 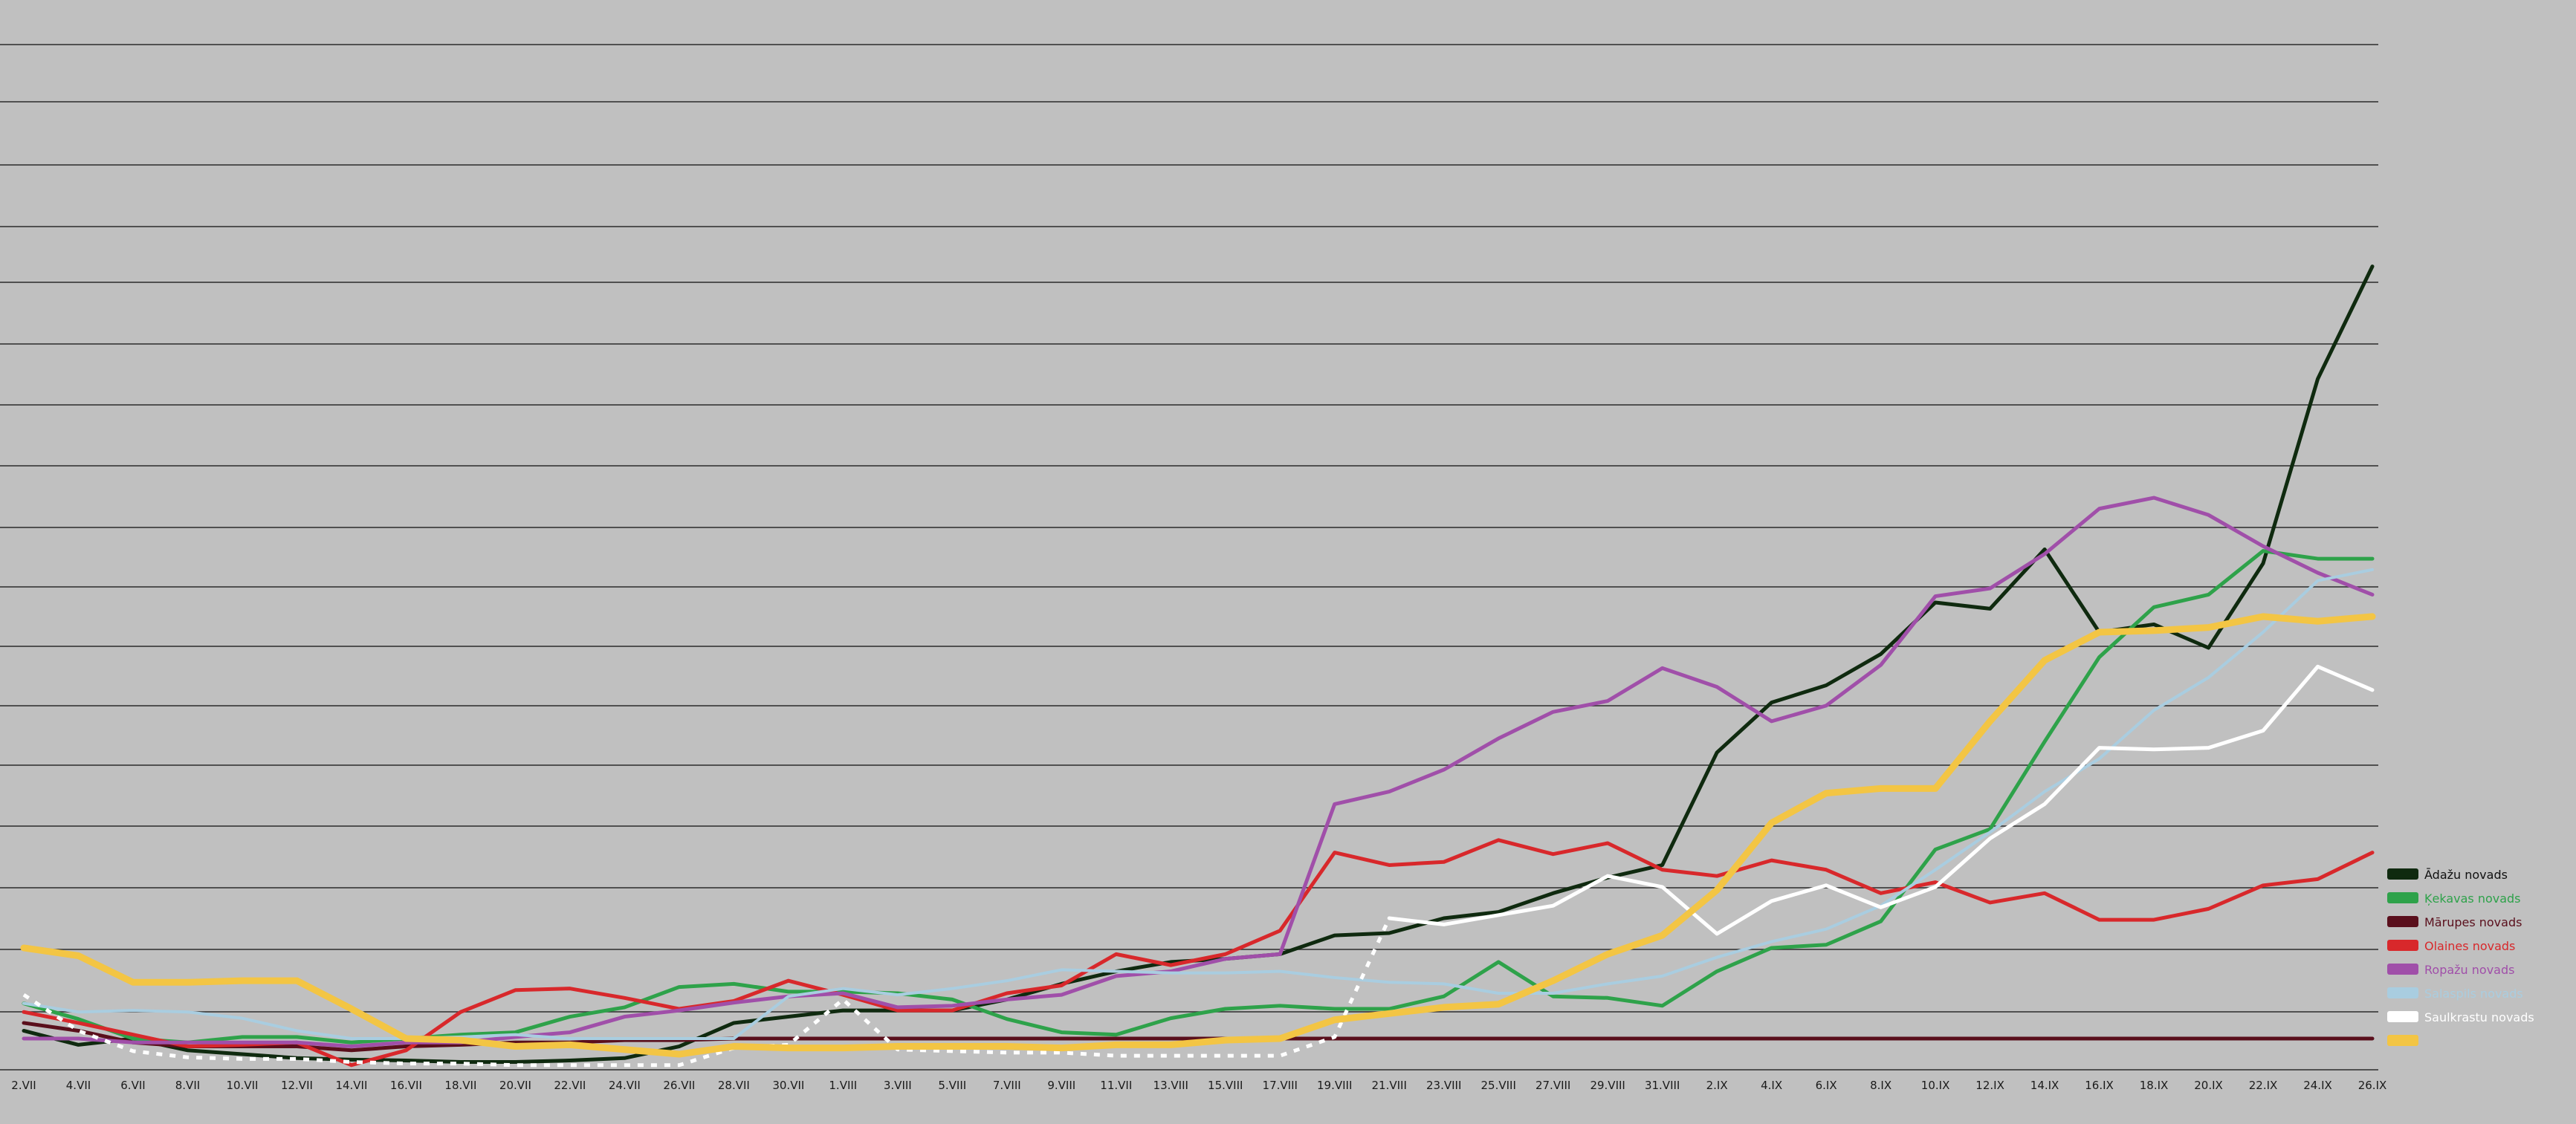 What do you see at coordinates (1443, 1085) in the screenshot?
I see `x-tick-label: 23.VIII` at bounding box center [1443, 1085].